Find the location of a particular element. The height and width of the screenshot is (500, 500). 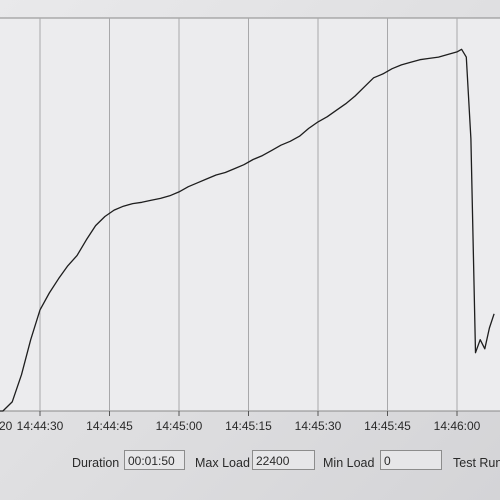

x-tick-label: 14:44:30 is located at coordinates (40, 426).